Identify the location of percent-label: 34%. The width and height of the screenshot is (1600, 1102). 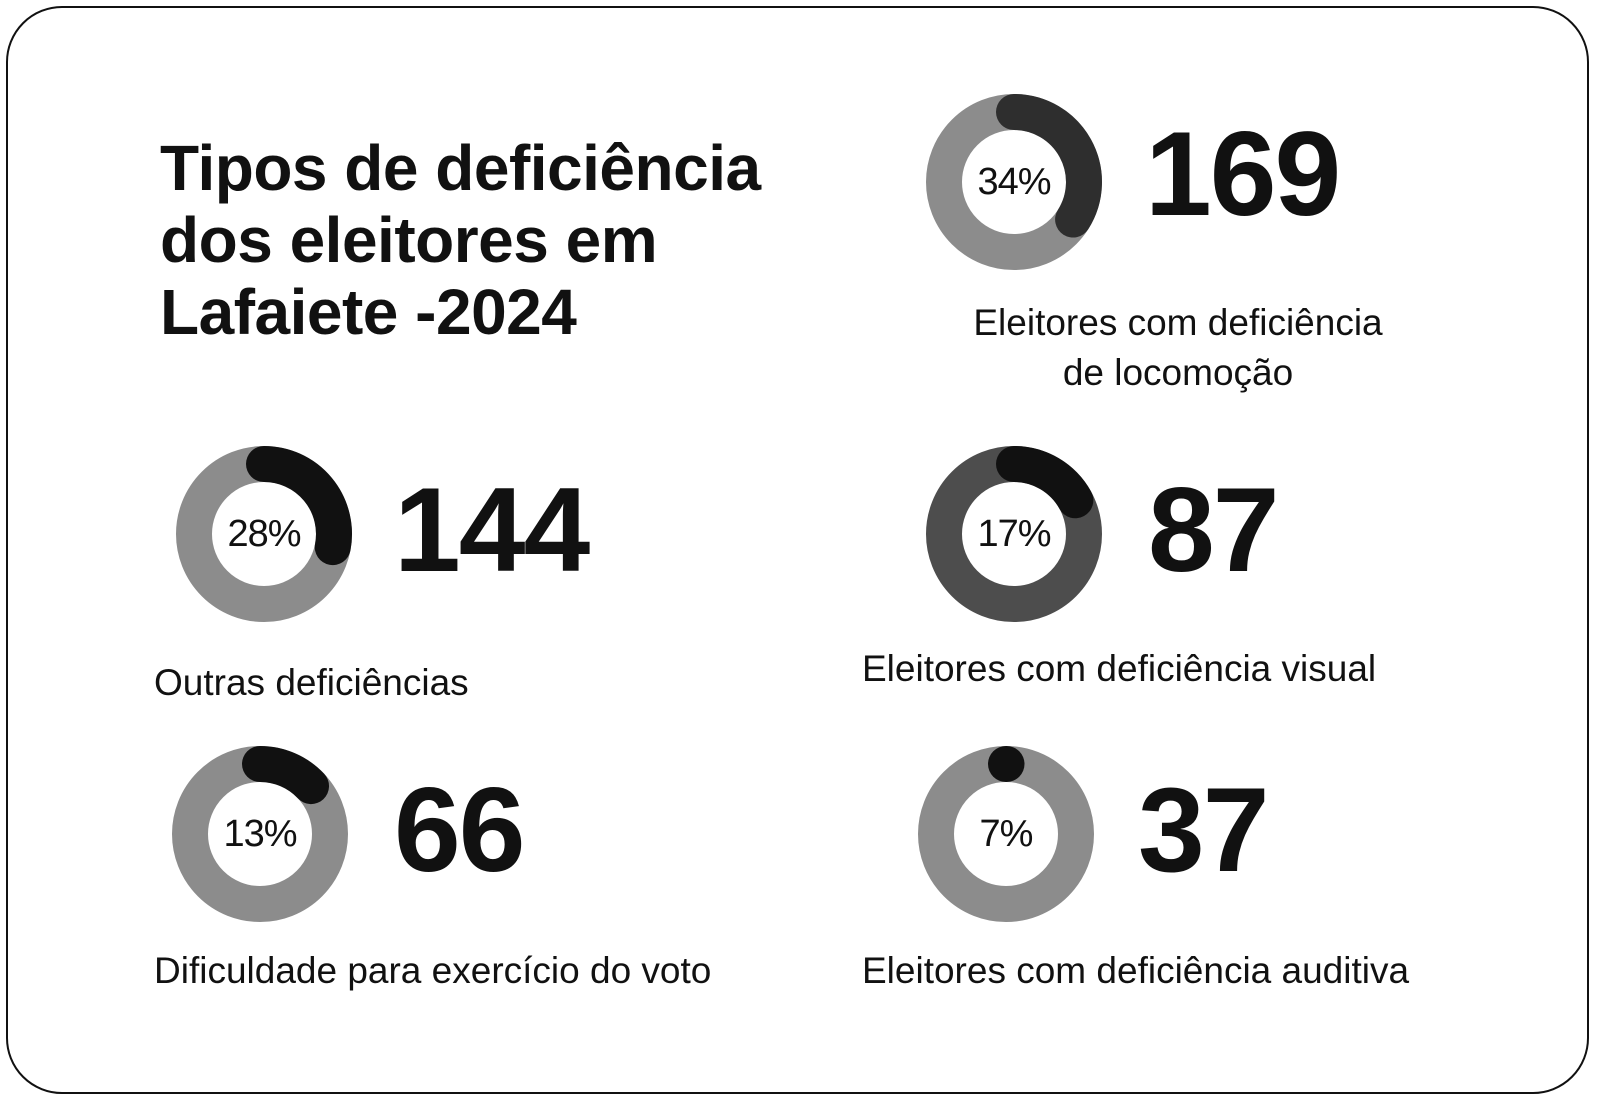
(1014, 181).